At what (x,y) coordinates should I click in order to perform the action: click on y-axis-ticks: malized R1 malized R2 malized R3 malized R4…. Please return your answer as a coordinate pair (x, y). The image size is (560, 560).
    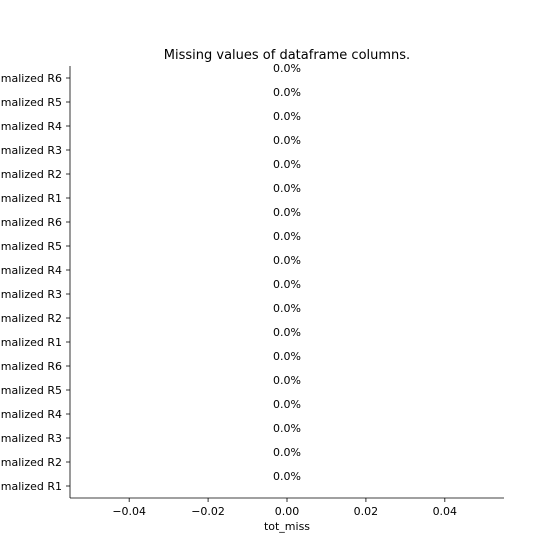
    Looking at the image, I should click on (35, 282).